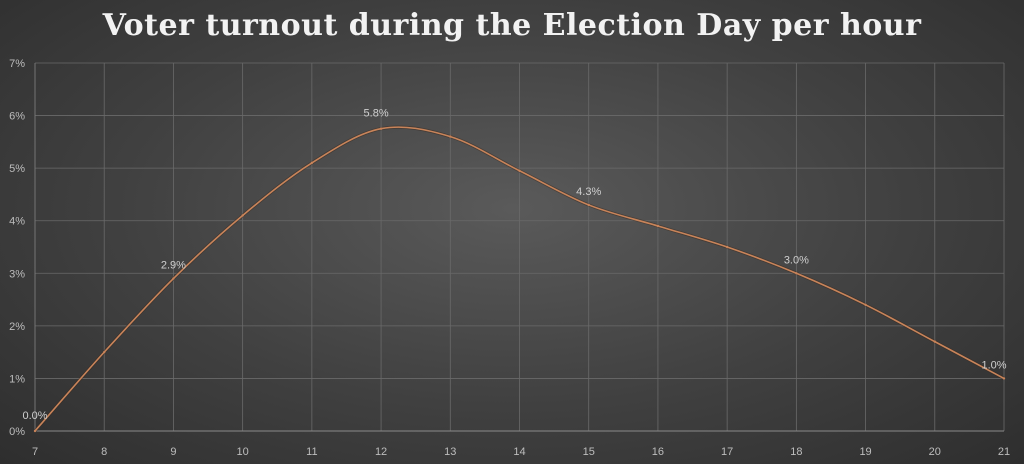 The image size is (1024, 464). I want to click on x-tick-label: 15, so click(589, 452).